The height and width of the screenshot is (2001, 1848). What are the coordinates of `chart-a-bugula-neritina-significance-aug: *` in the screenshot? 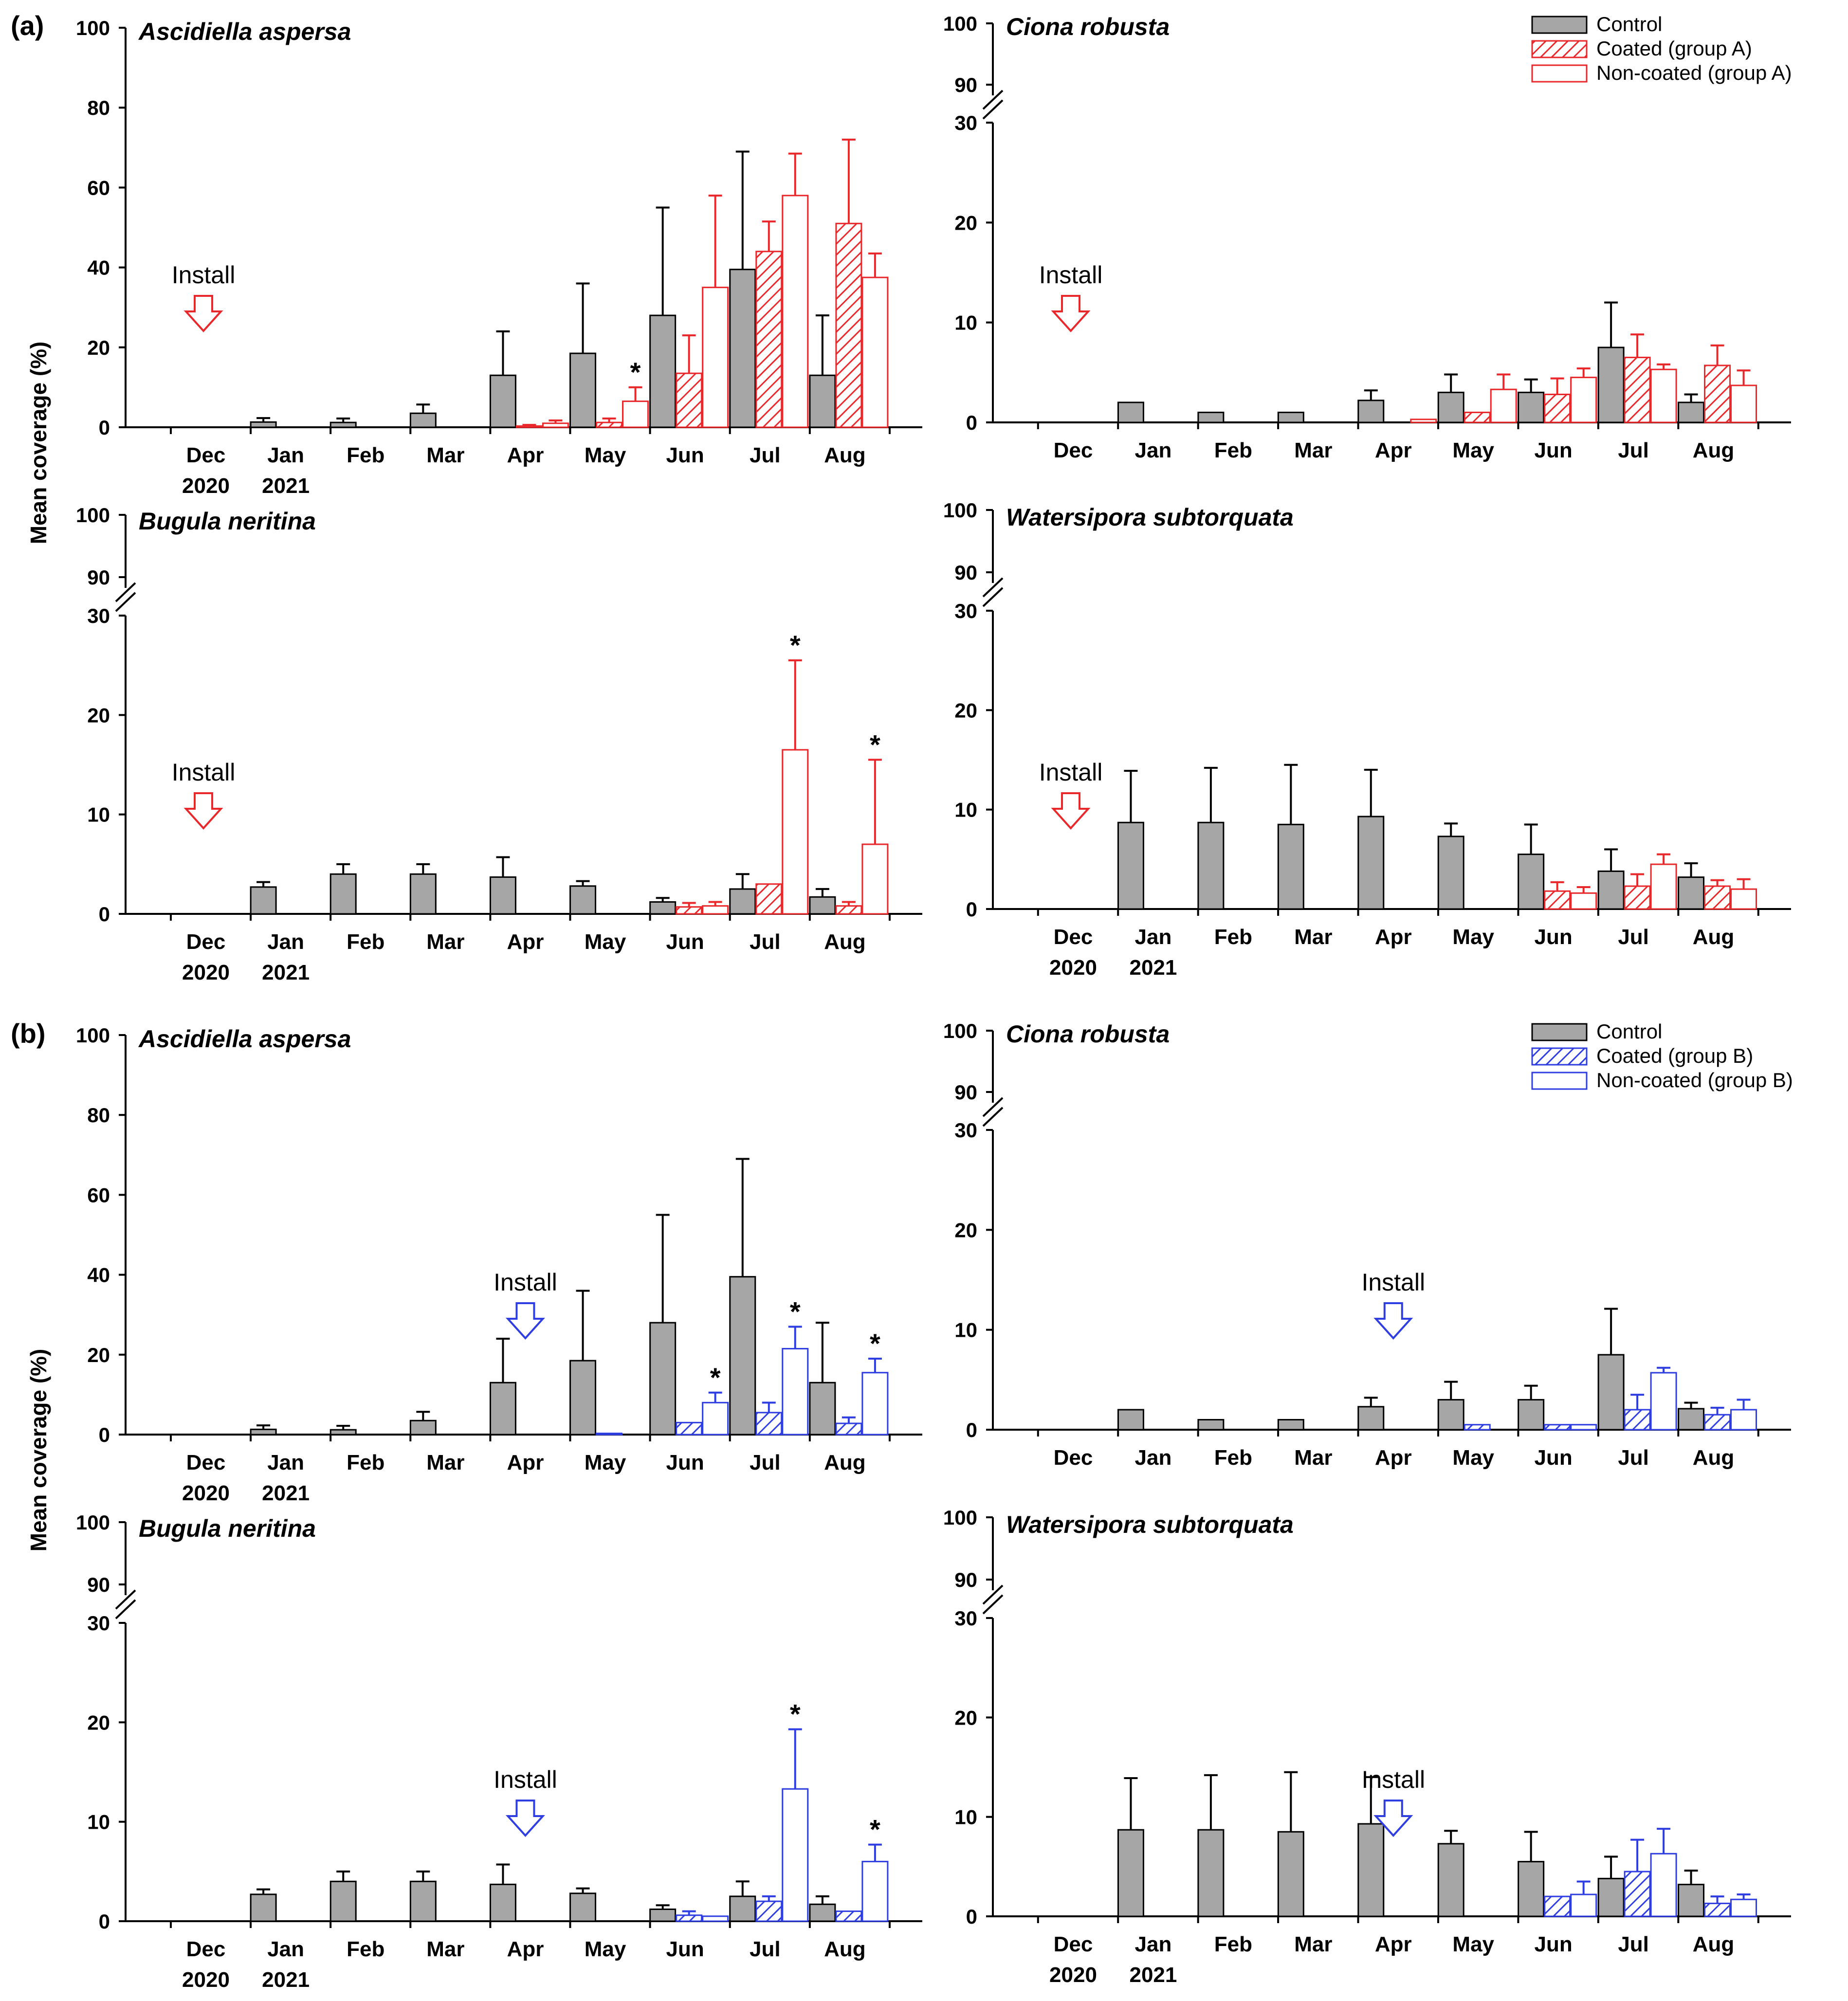 It's located at (875, 744).